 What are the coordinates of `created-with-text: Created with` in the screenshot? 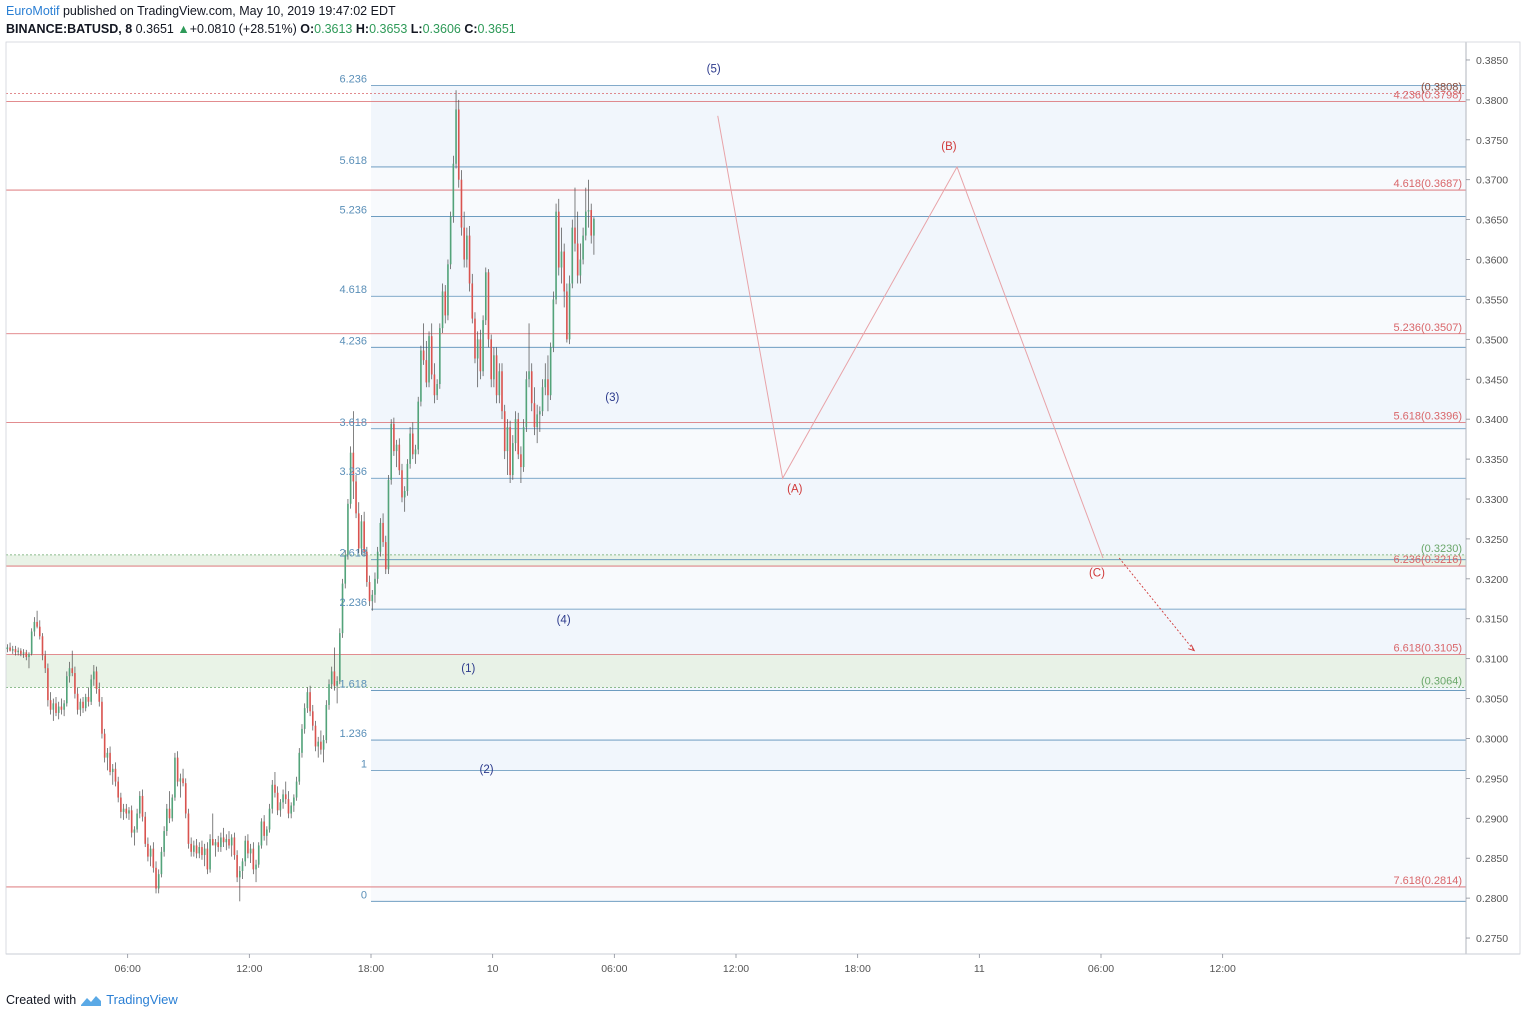 It's located at (41, 999).